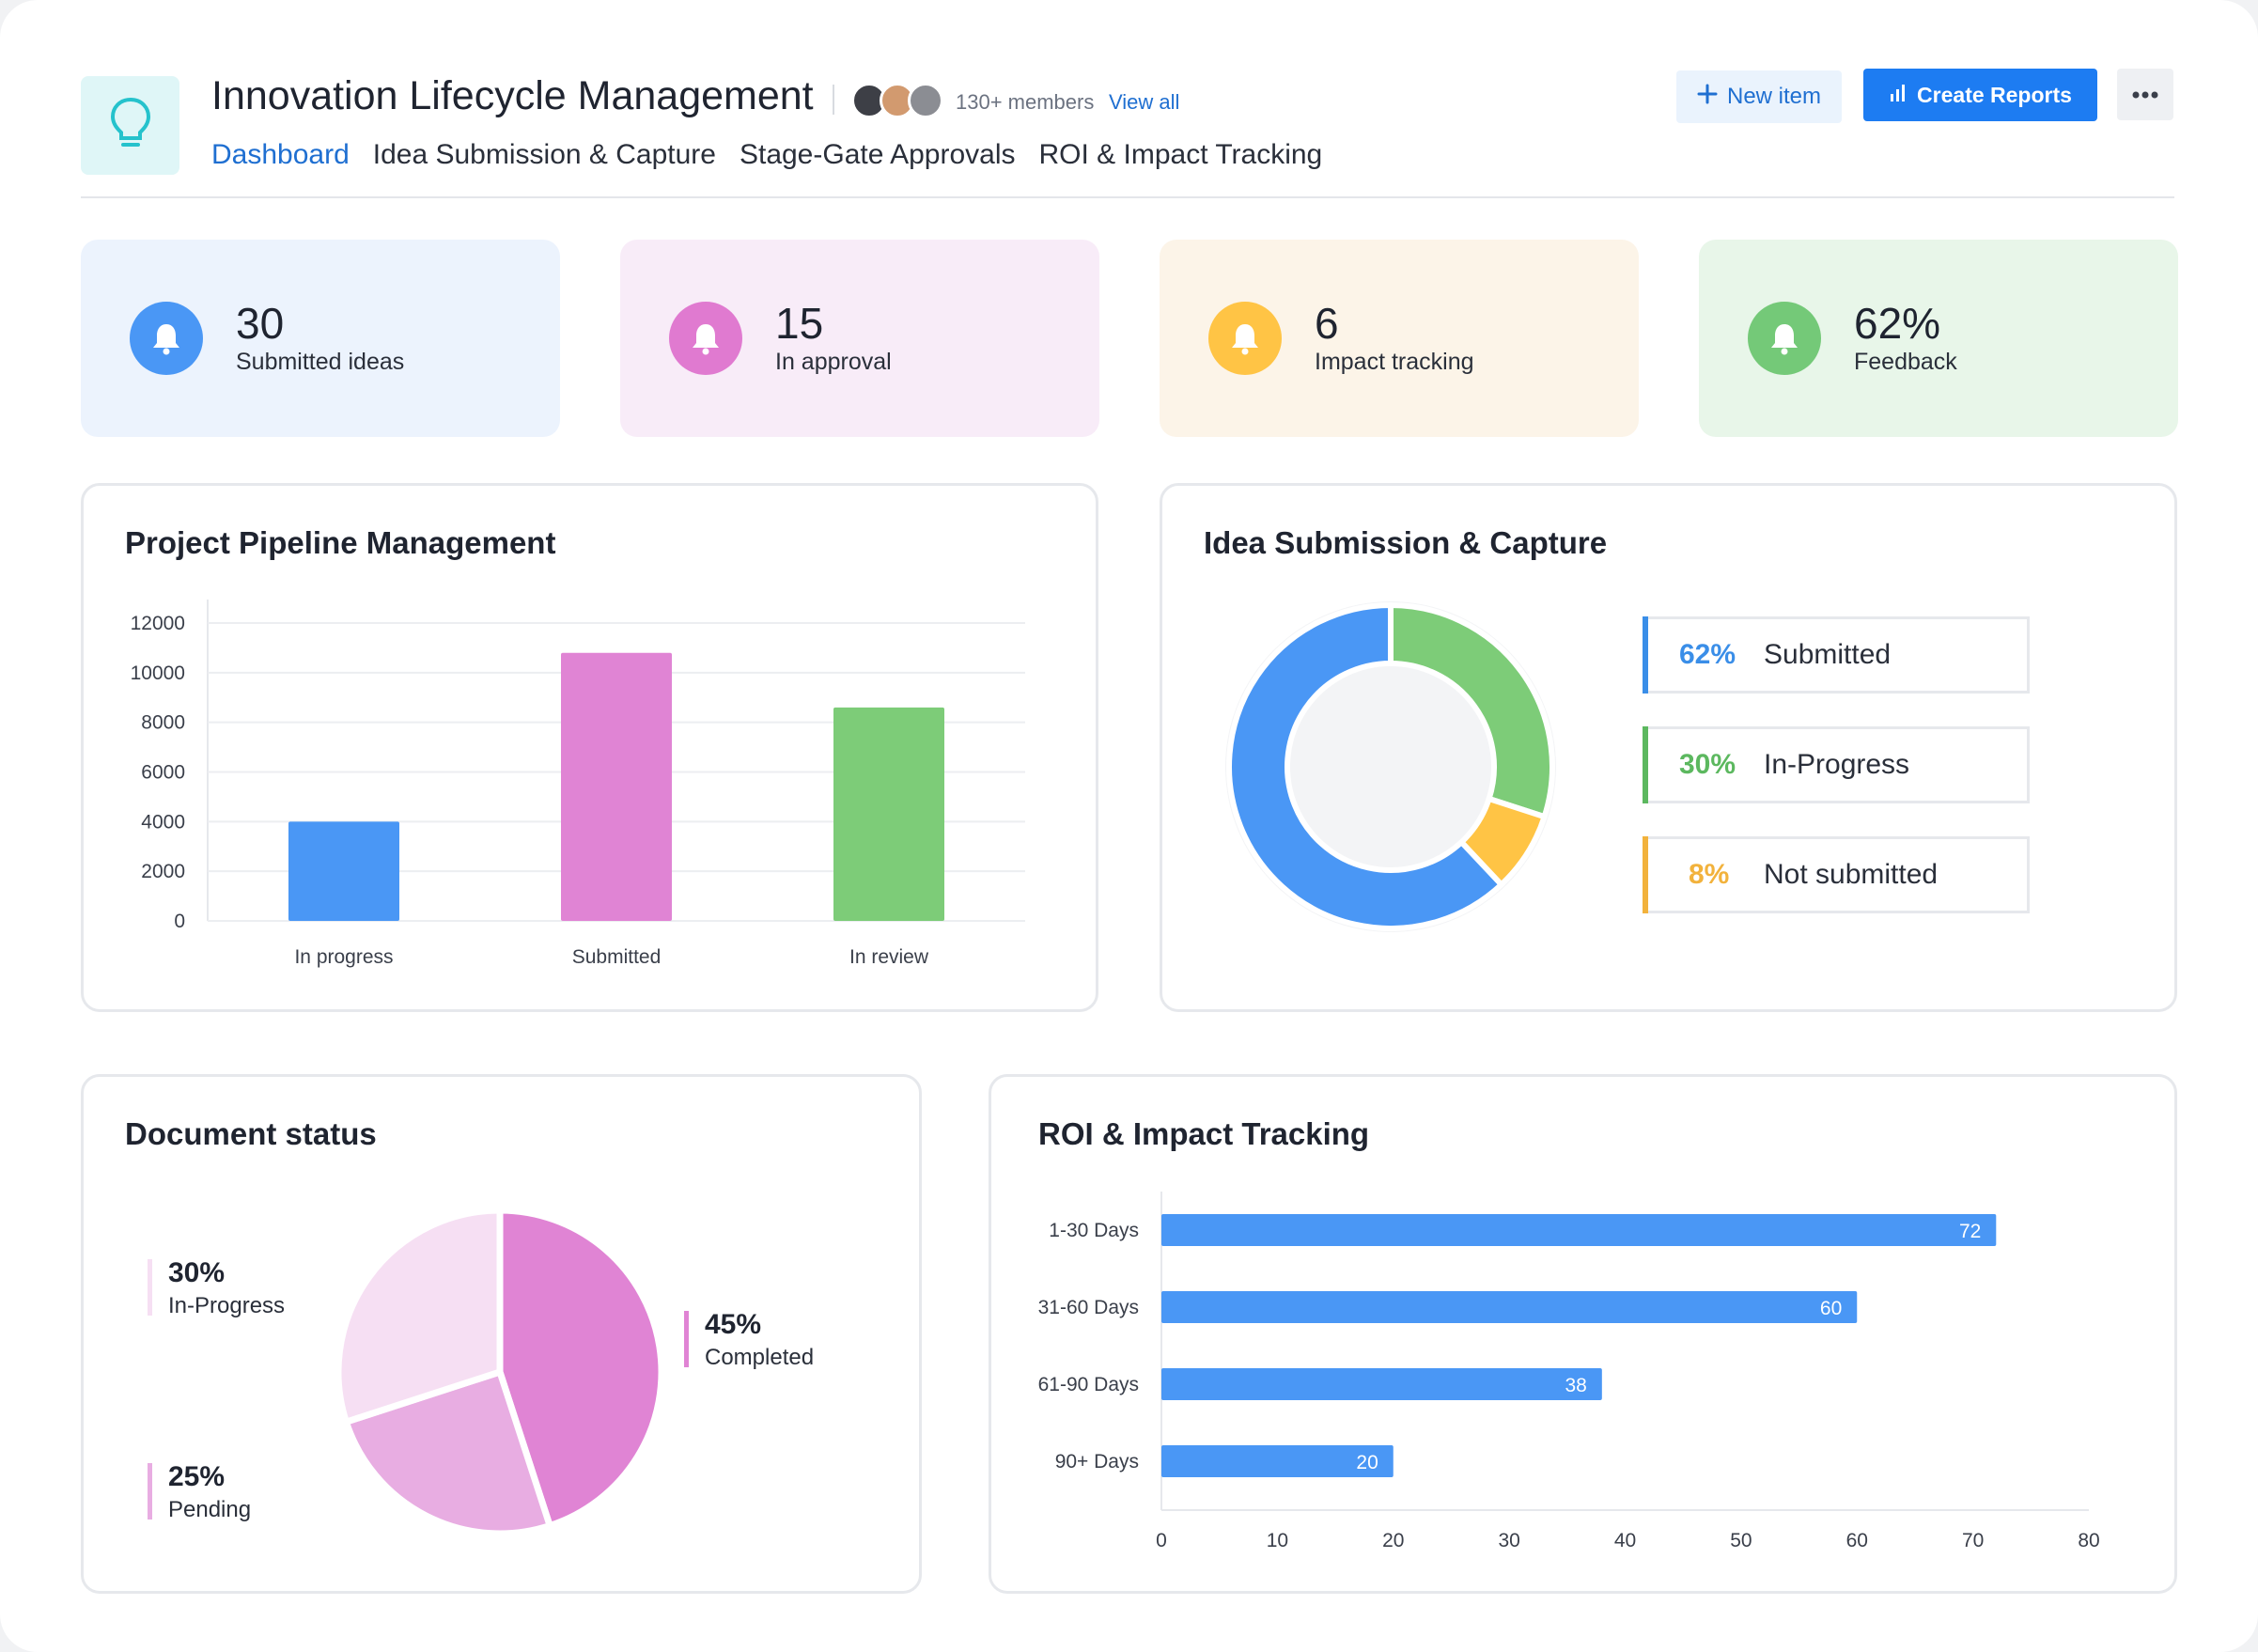 This screenshot has width=2258, height=1652. Describe the element at coordinates (1025, 102) in the screenshot. I see `members-count: 130+ members` at that location.